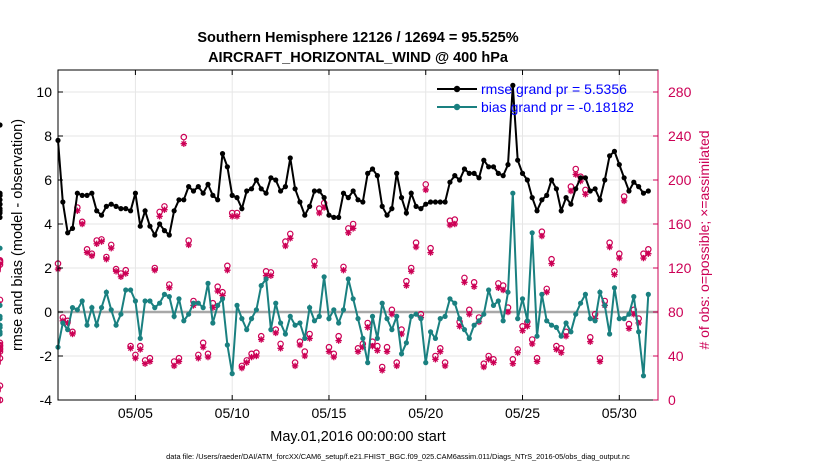  I want to click on y-tick-label-left: 10, so click(44, 92).